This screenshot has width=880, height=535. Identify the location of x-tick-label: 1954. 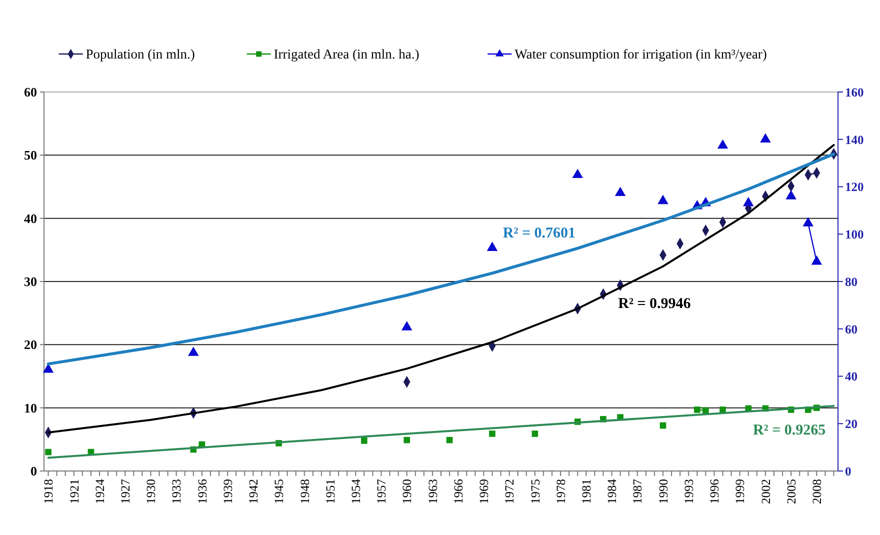
(356, 491).